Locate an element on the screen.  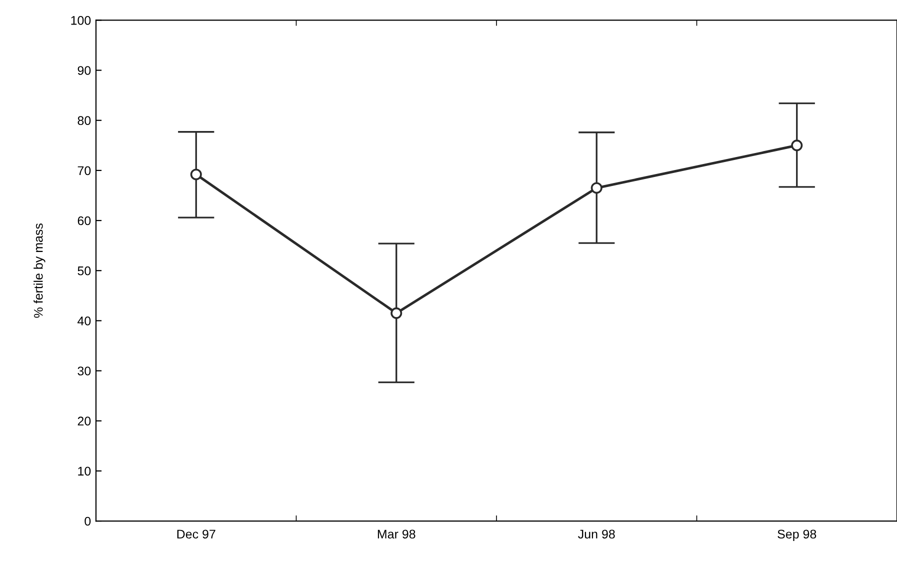
x-tick-label: Jun 98 is located at coordinates (596, 534).